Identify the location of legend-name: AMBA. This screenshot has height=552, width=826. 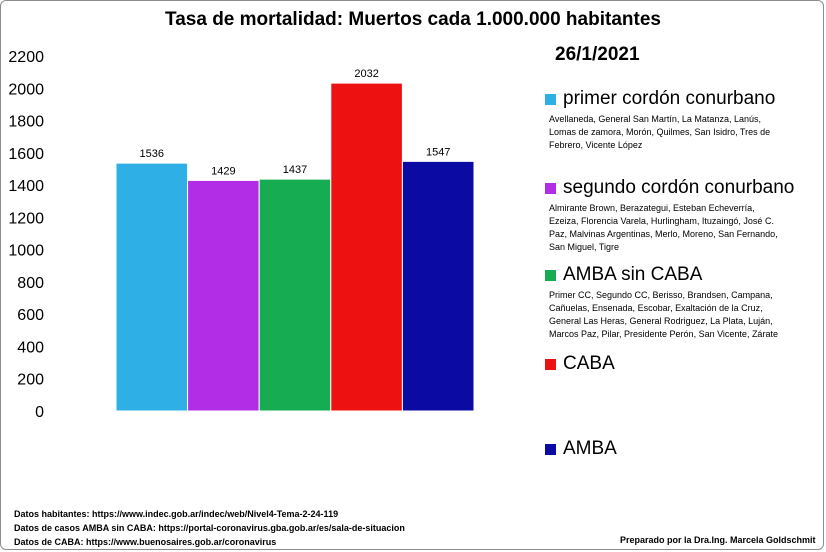
(590, 448).